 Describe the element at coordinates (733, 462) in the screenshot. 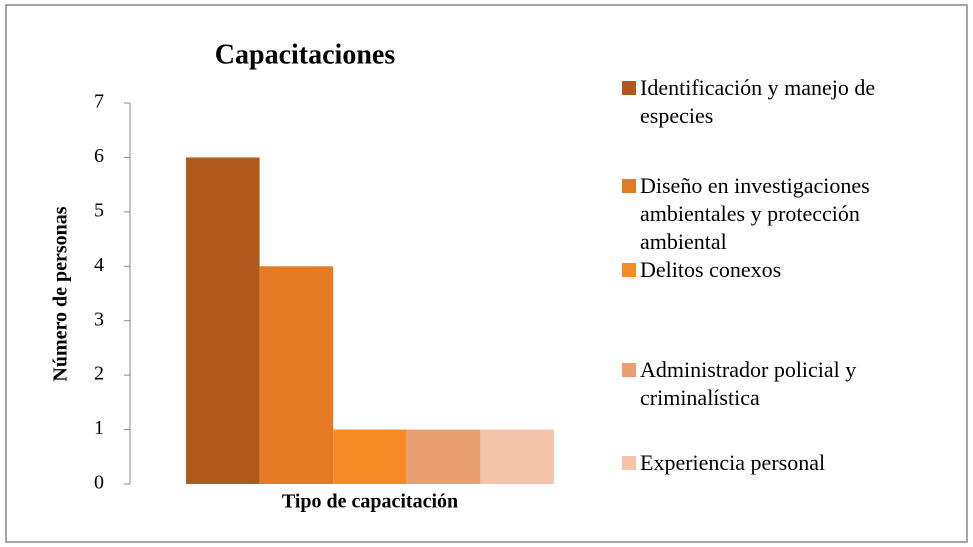

I see `legend-label: Experiencia personal` at that location.